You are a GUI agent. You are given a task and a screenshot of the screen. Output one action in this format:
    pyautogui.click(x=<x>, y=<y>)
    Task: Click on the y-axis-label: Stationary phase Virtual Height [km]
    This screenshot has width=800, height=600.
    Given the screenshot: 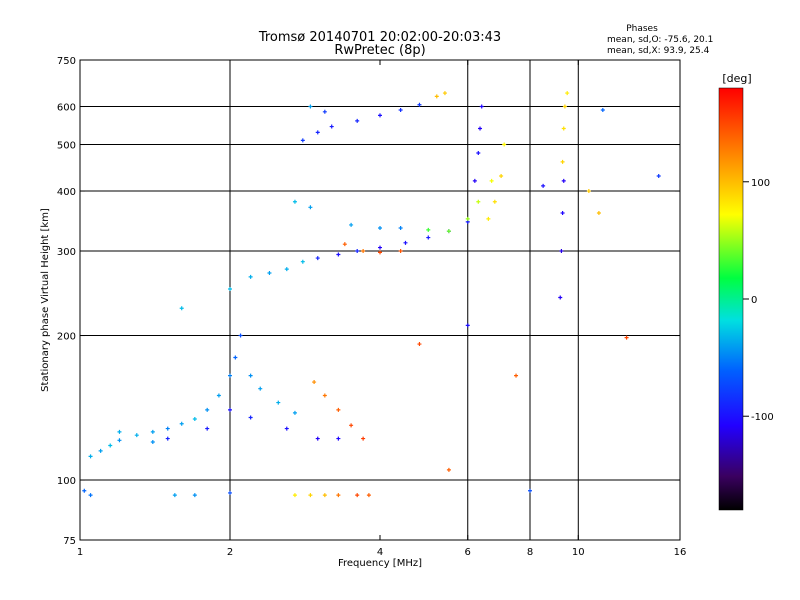 What is the action you would take?
    pyautogui.click(x=45, y=300)
    